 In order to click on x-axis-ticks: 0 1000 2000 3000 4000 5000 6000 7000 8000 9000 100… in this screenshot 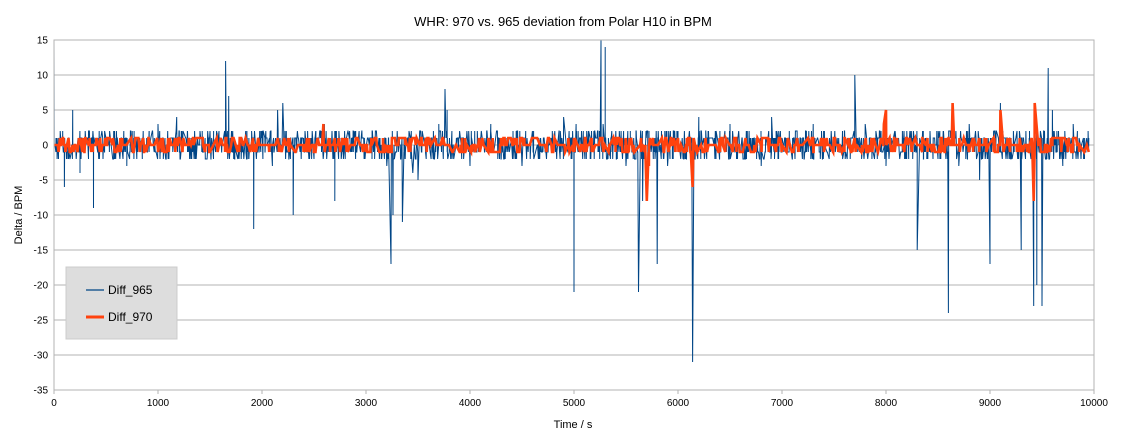, I will do `click(579, 399)`.